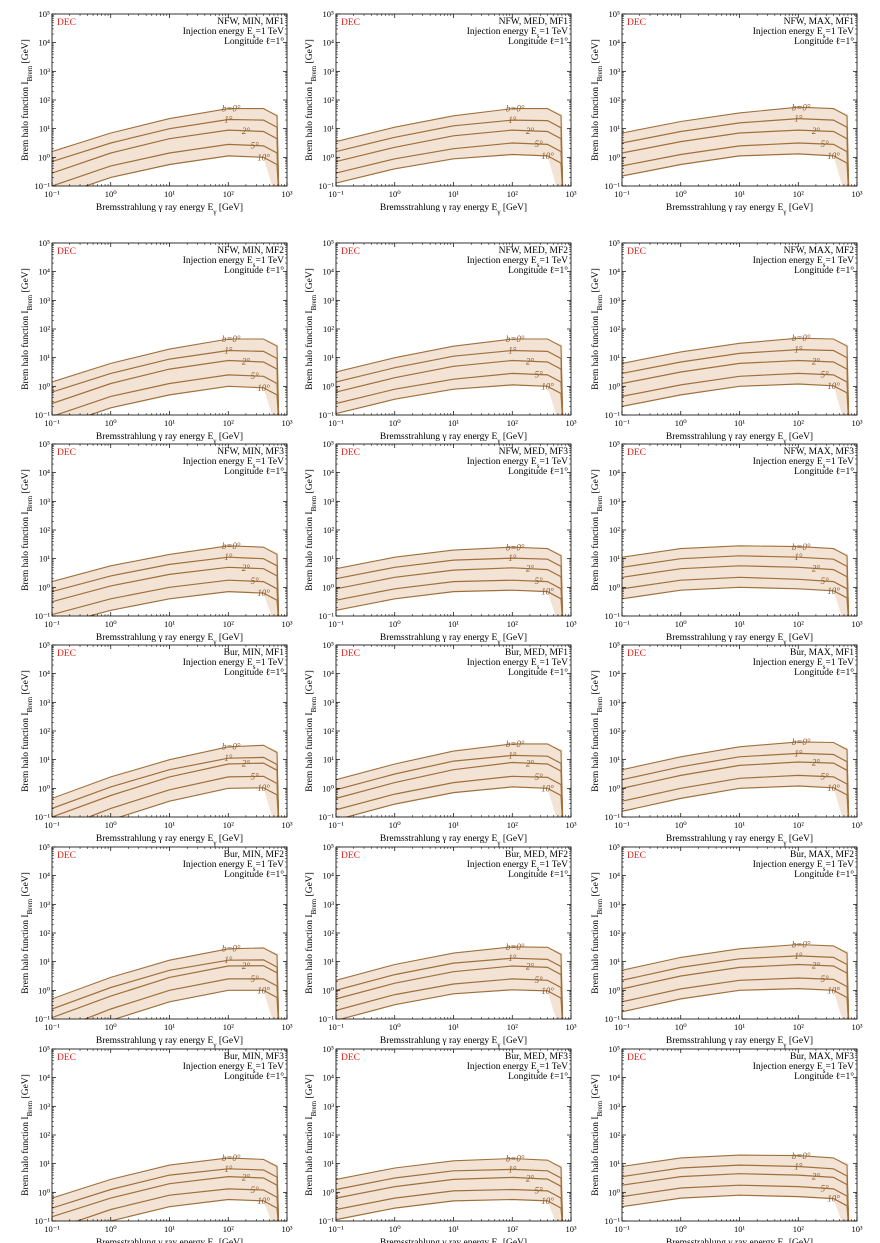  Describe the element at coordinates (615, 645) in the screenshot. I see `y-tick-label: 10⁵` at that location.